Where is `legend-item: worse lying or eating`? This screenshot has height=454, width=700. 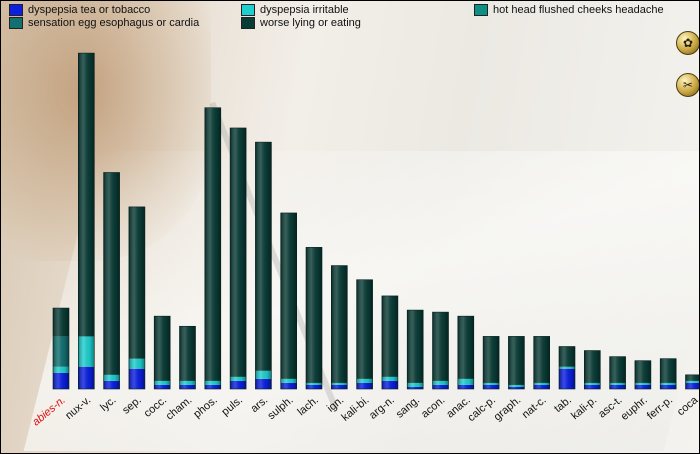 legend-item: worse lying or eating is located at coordinates (301, 23).